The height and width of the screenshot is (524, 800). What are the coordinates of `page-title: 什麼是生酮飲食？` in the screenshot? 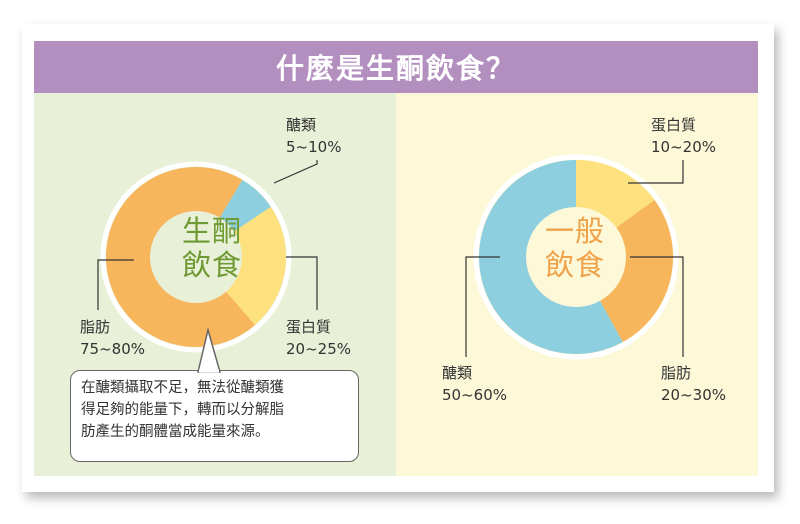 It's located at (395, 68).